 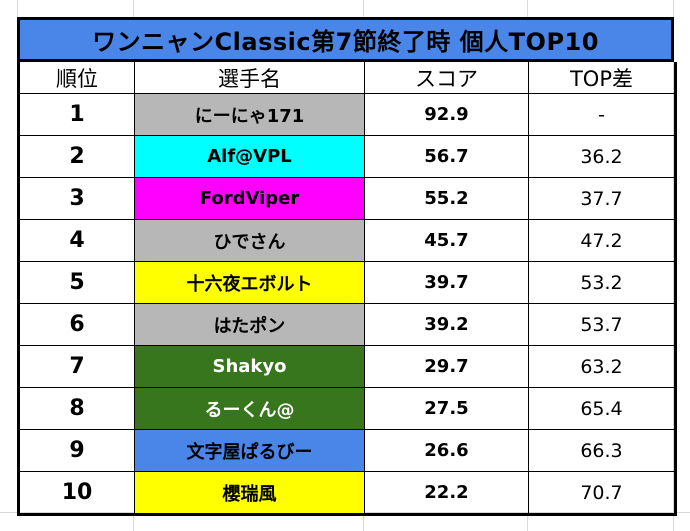 I want to click on player-name-cell: るーくん@, so click(x=249, y=408).